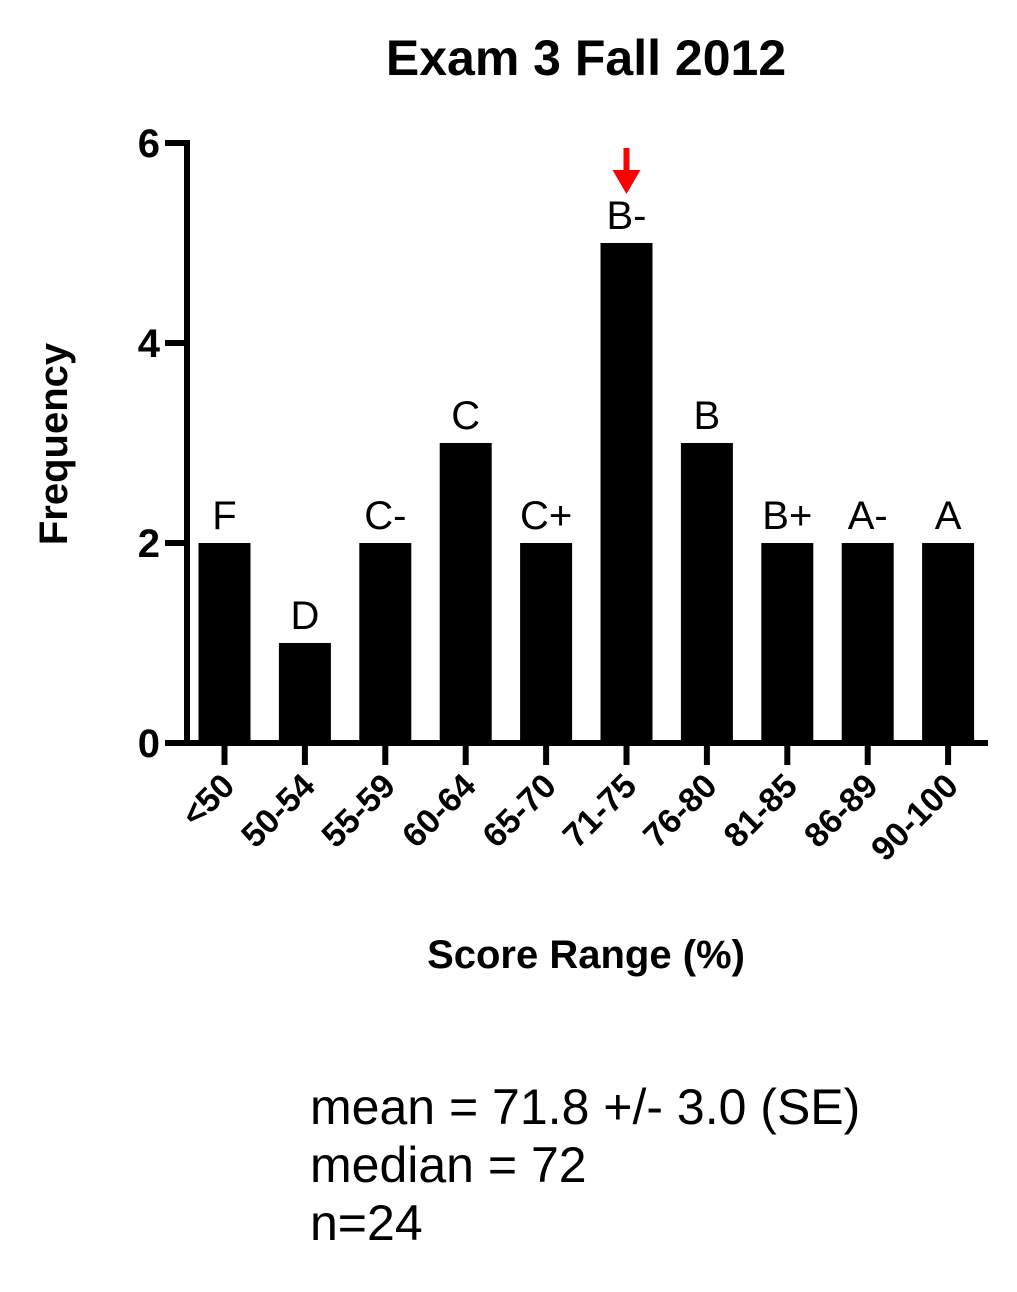 The width and height of the screenshot is (1017, 1292). I want to click on y-tick-label-6: 6, so click(149, 144).